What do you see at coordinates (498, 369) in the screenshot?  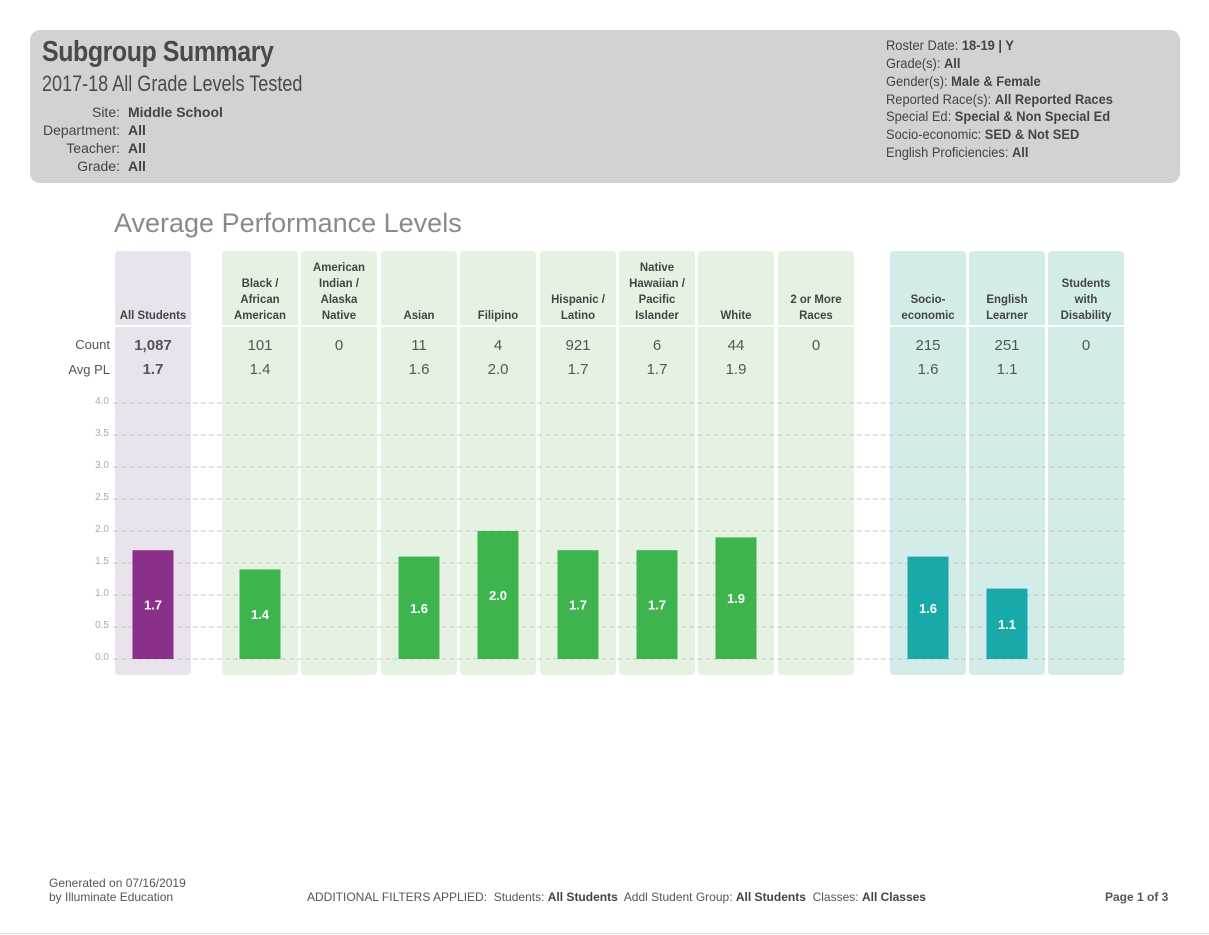 I see `avg-pl-value: 2.0` at bounding box center [498, 369].